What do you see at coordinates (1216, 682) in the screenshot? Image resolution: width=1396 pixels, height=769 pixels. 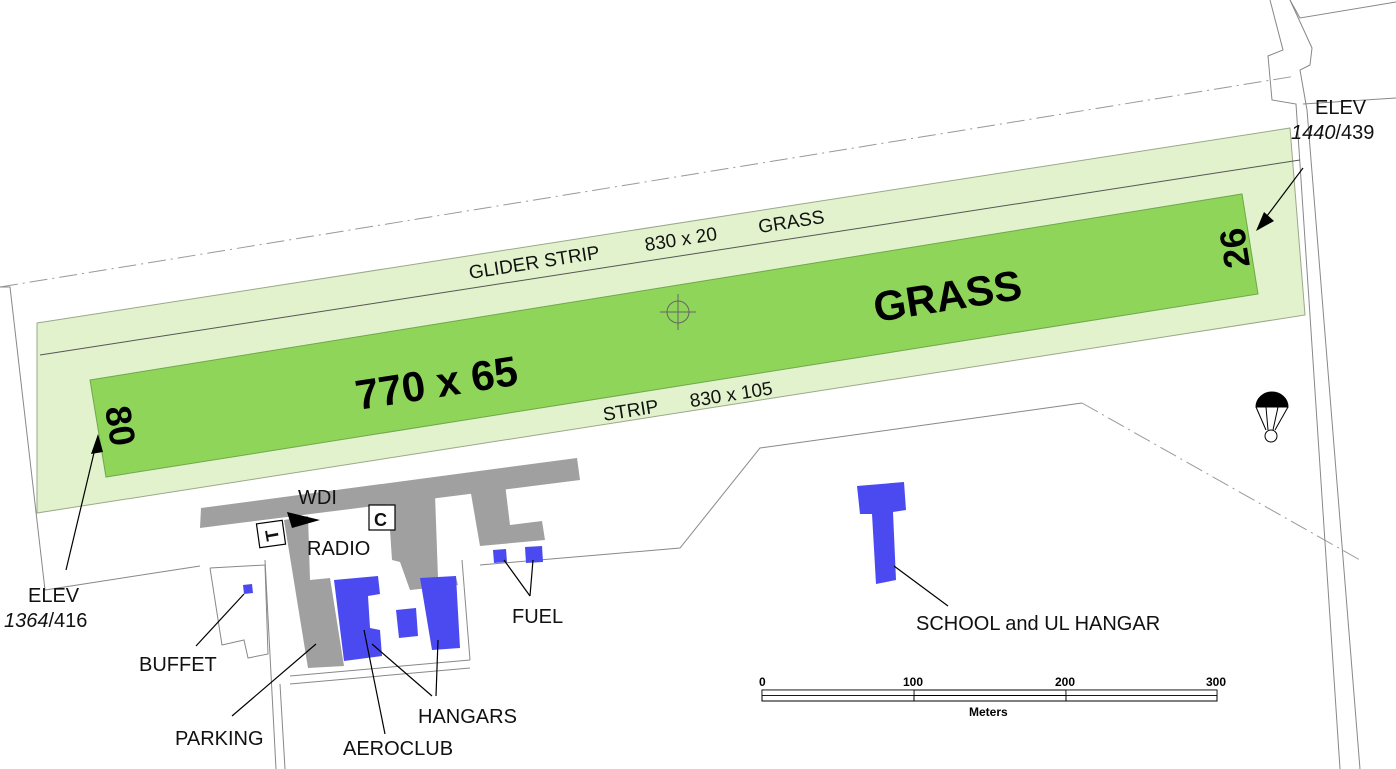 I see `scale-tick-300: 300` at bounding box center [1216, 682].